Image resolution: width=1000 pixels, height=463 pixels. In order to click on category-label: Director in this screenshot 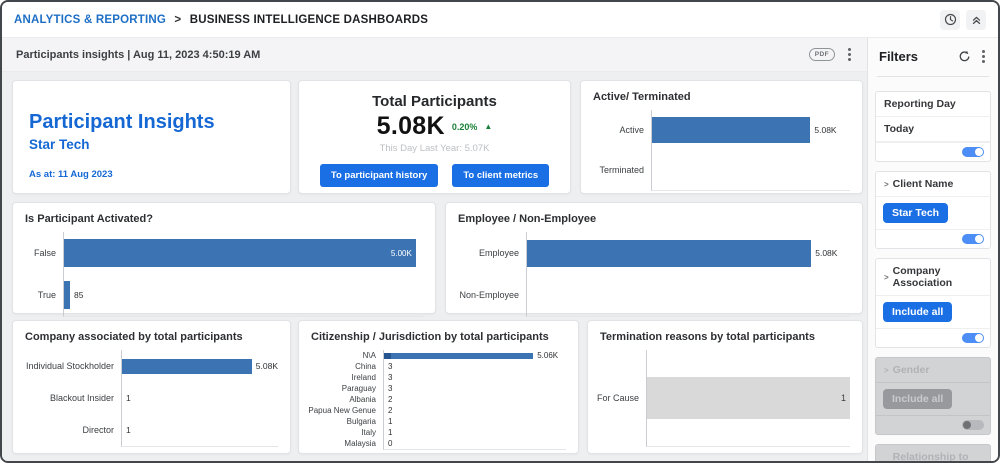, I will do `click(98, 430)`.